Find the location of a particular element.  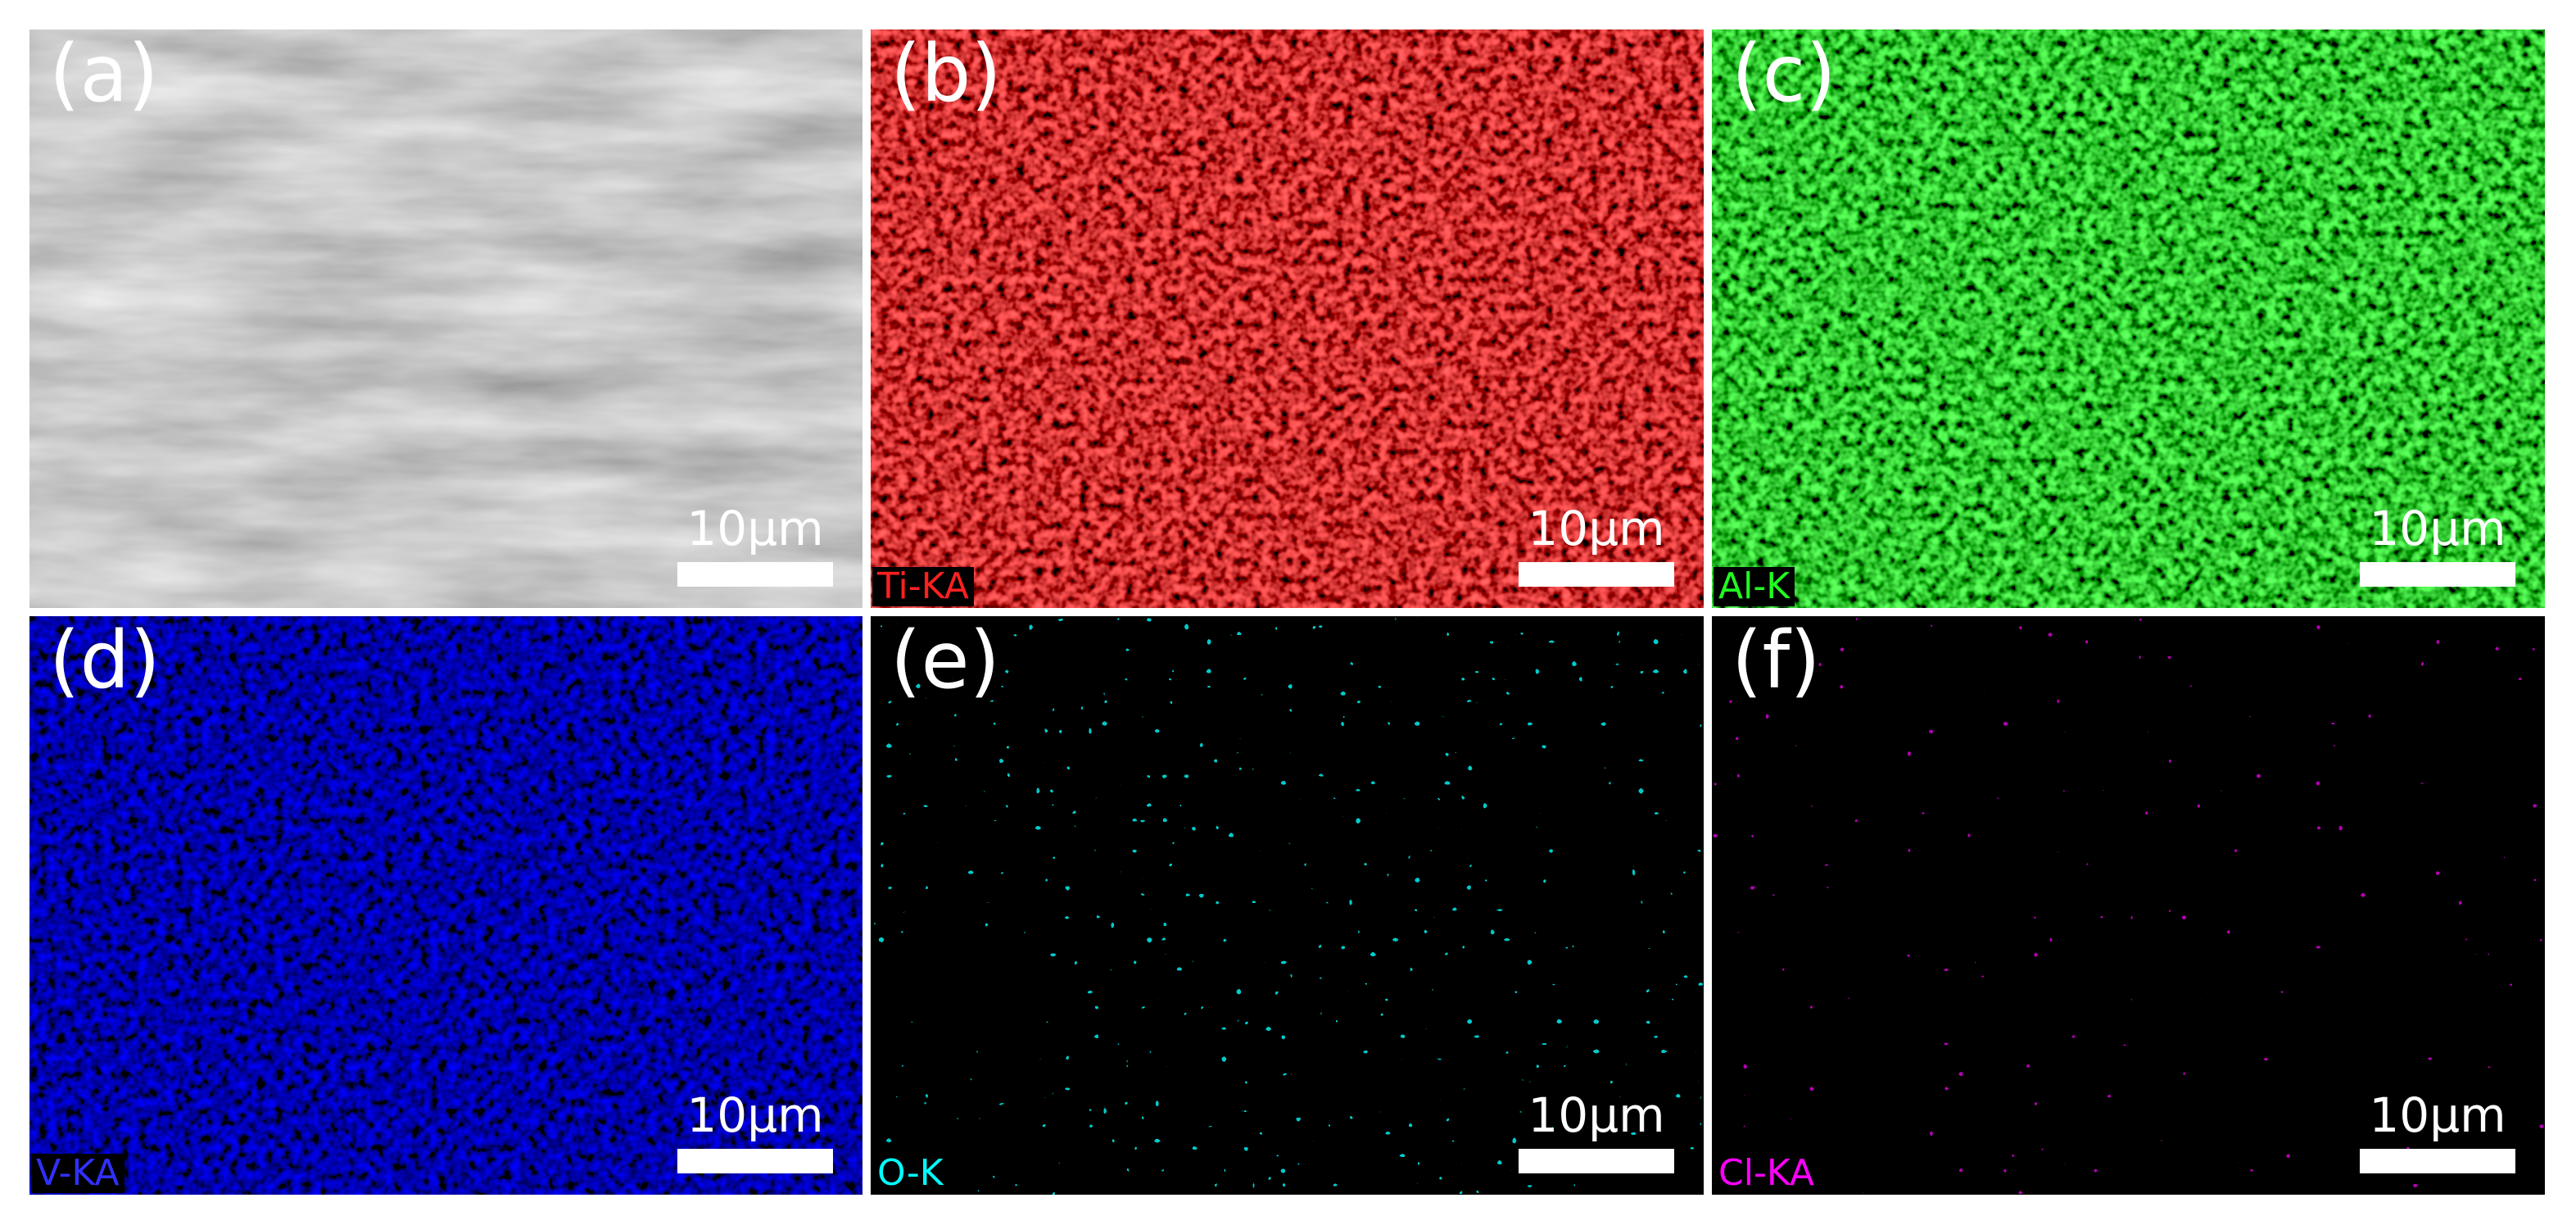

element-label: Al-K is located at coordinates (1754, 586).